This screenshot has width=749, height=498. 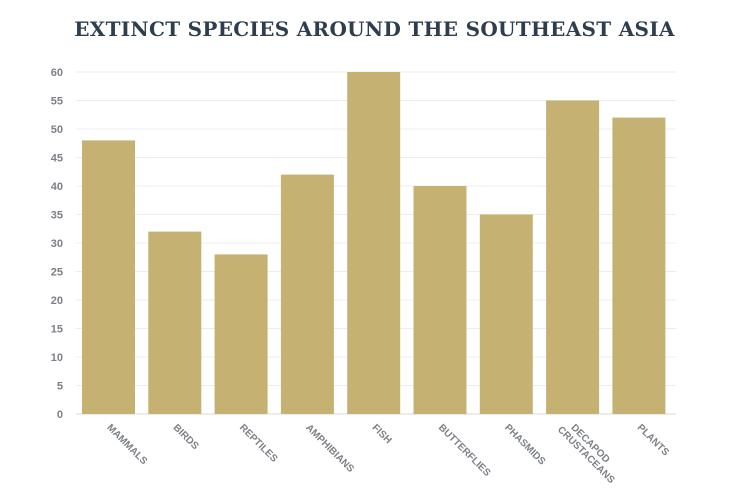 What do you see at coordinates (258, 443) in the screenshot?
I see `x-tick-label: REPTILES` at bounding box center [258, 443].